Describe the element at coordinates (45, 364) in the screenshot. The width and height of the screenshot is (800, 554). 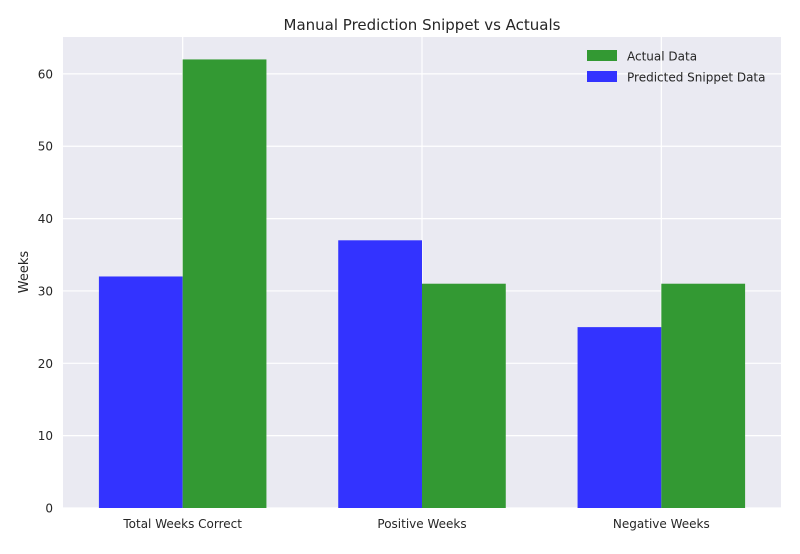
I see `y-tick-label: 20` at that location.